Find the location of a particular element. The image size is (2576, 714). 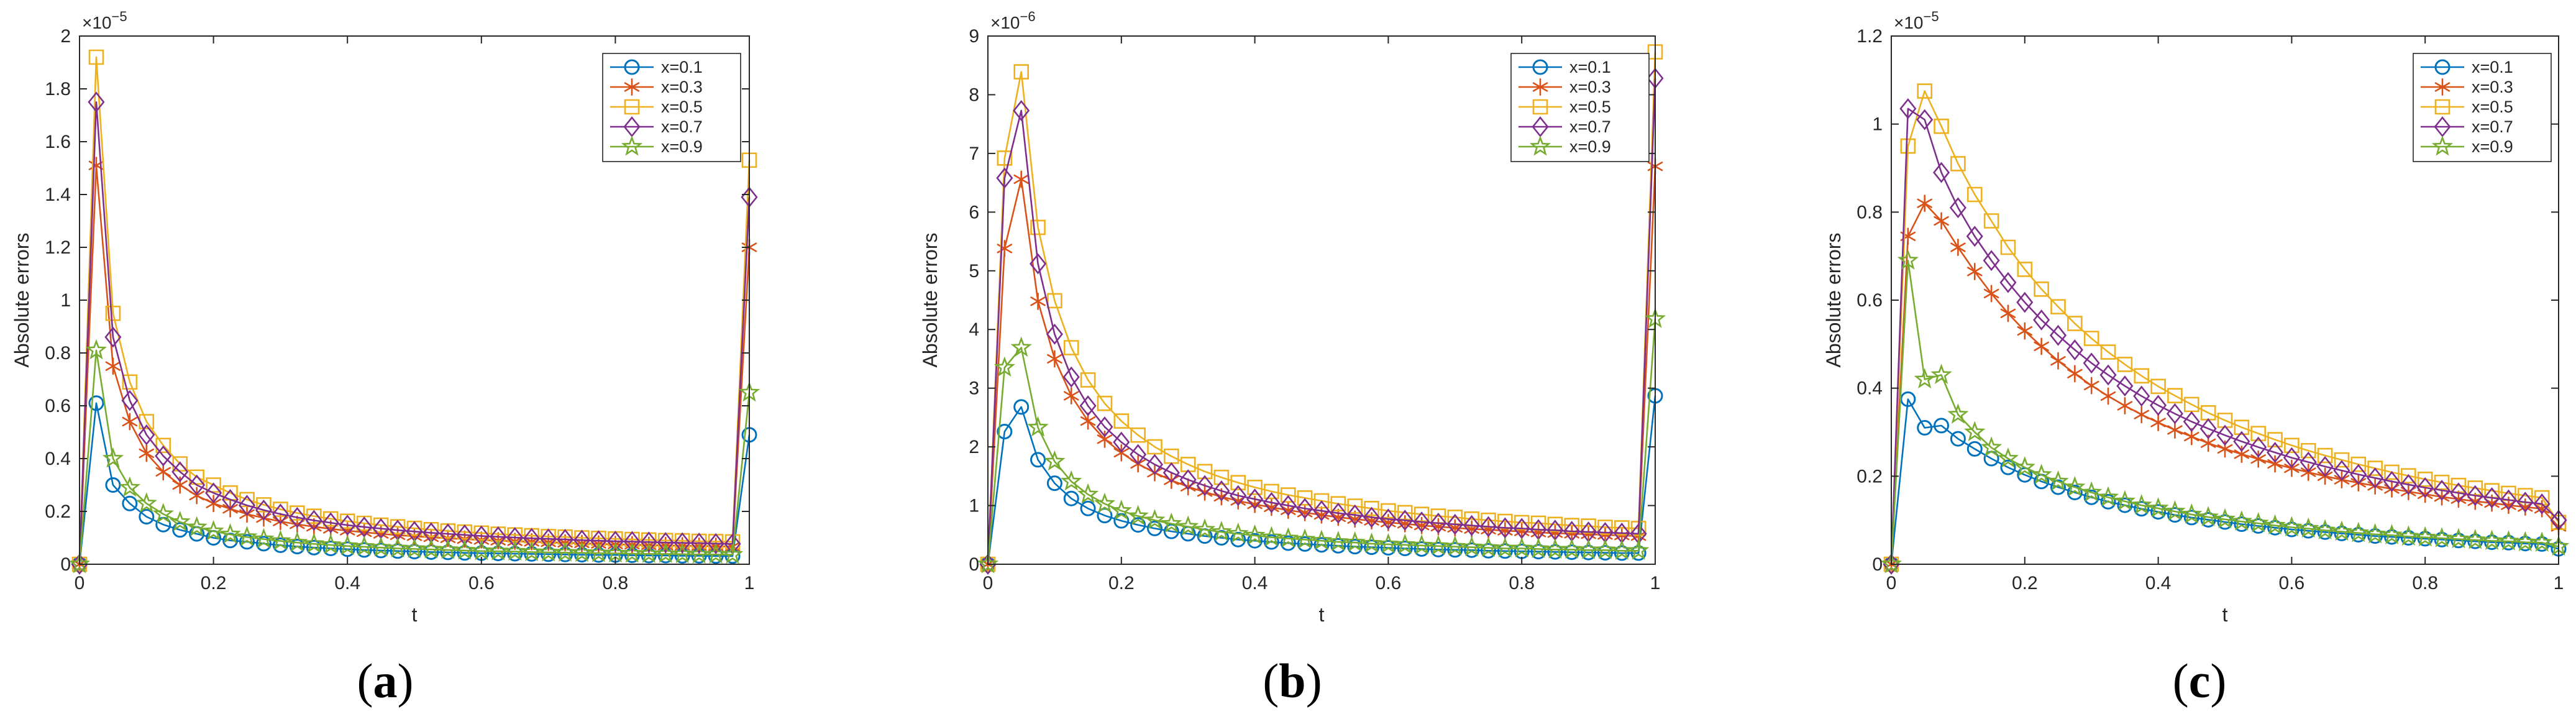

exponent-base: ×10 is located at coordinates (1005, 23).